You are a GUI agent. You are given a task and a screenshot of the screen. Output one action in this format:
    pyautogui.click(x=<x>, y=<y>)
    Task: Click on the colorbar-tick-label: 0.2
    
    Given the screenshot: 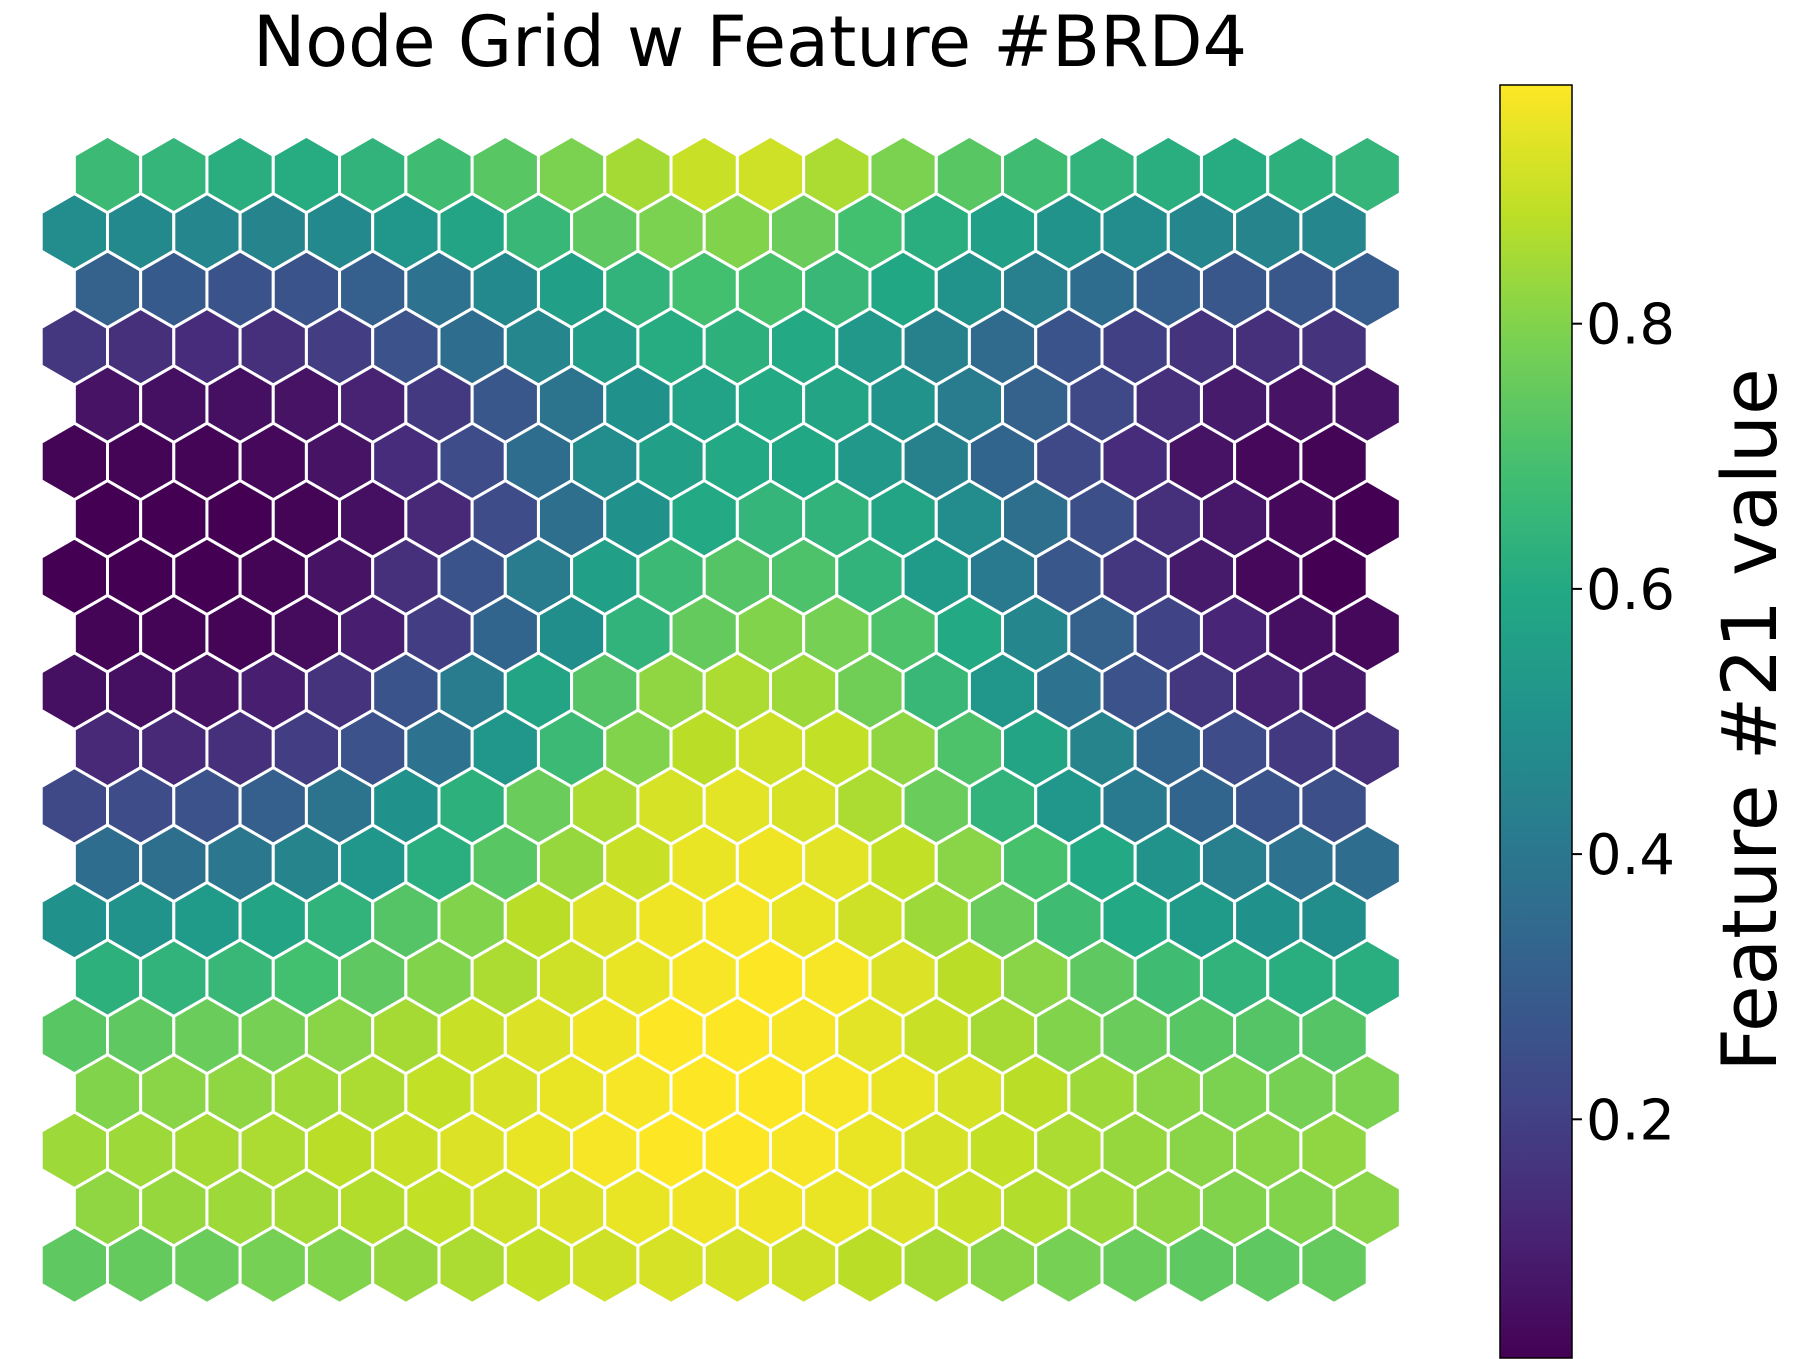 What is the action you would take?
    pyautogui.click(x=1630, y=1120)
    